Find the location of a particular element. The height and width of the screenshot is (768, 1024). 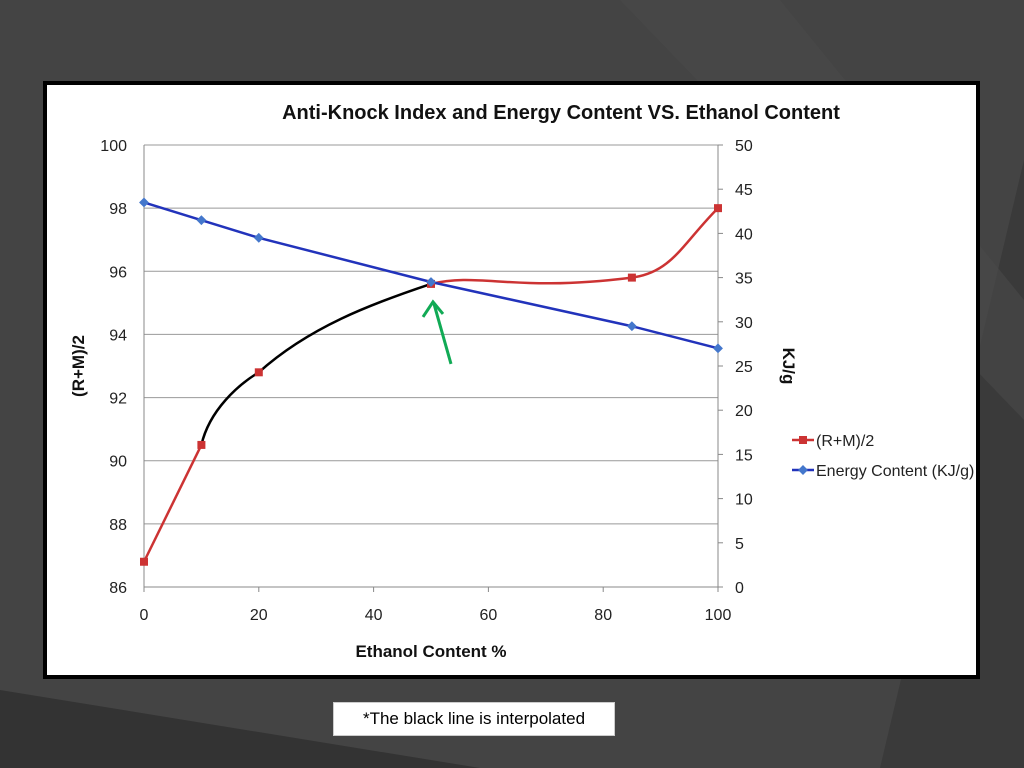

x-tick-label: 0 is located at coordinates (144, 615).